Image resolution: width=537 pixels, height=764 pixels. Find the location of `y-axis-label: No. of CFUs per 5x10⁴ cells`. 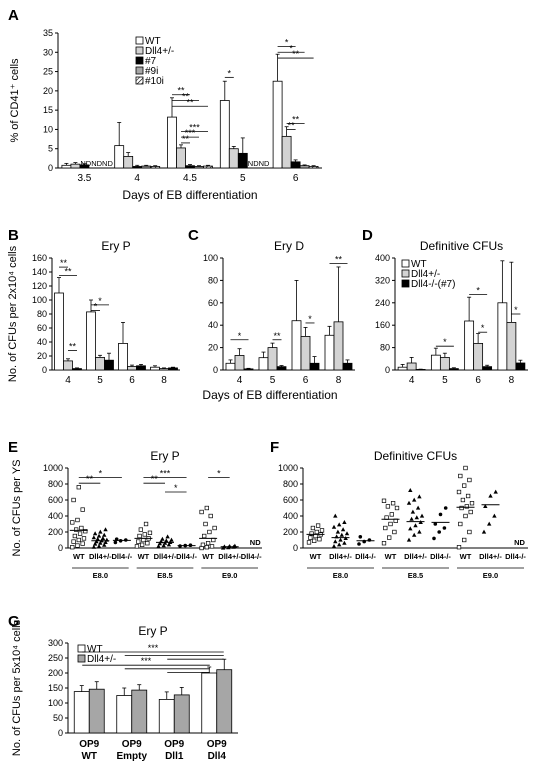

y-axis-label: No. of CFUs per 5x10⁴ cells is located at coordinates (17, 687).